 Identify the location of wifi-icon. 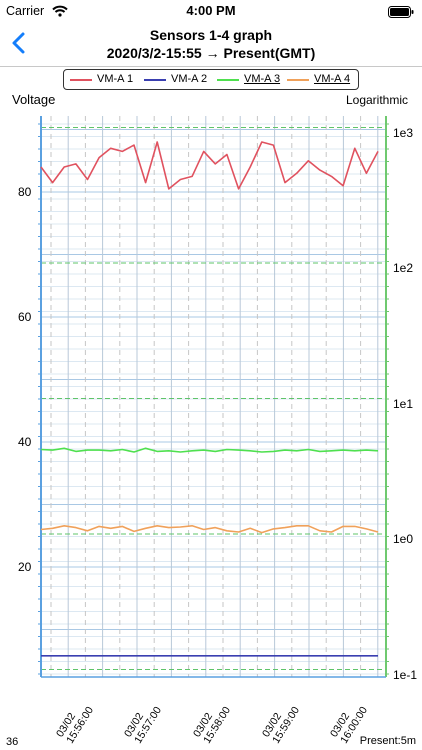
(60, 13).